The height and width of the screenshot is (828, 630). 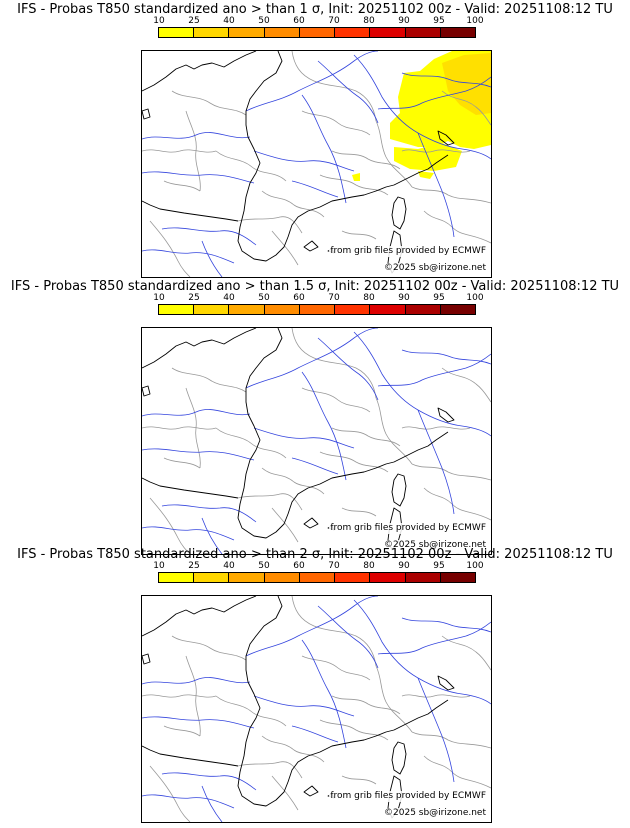 I want to click on colorbar-tick-label: 100, so click(x=475, y=21).